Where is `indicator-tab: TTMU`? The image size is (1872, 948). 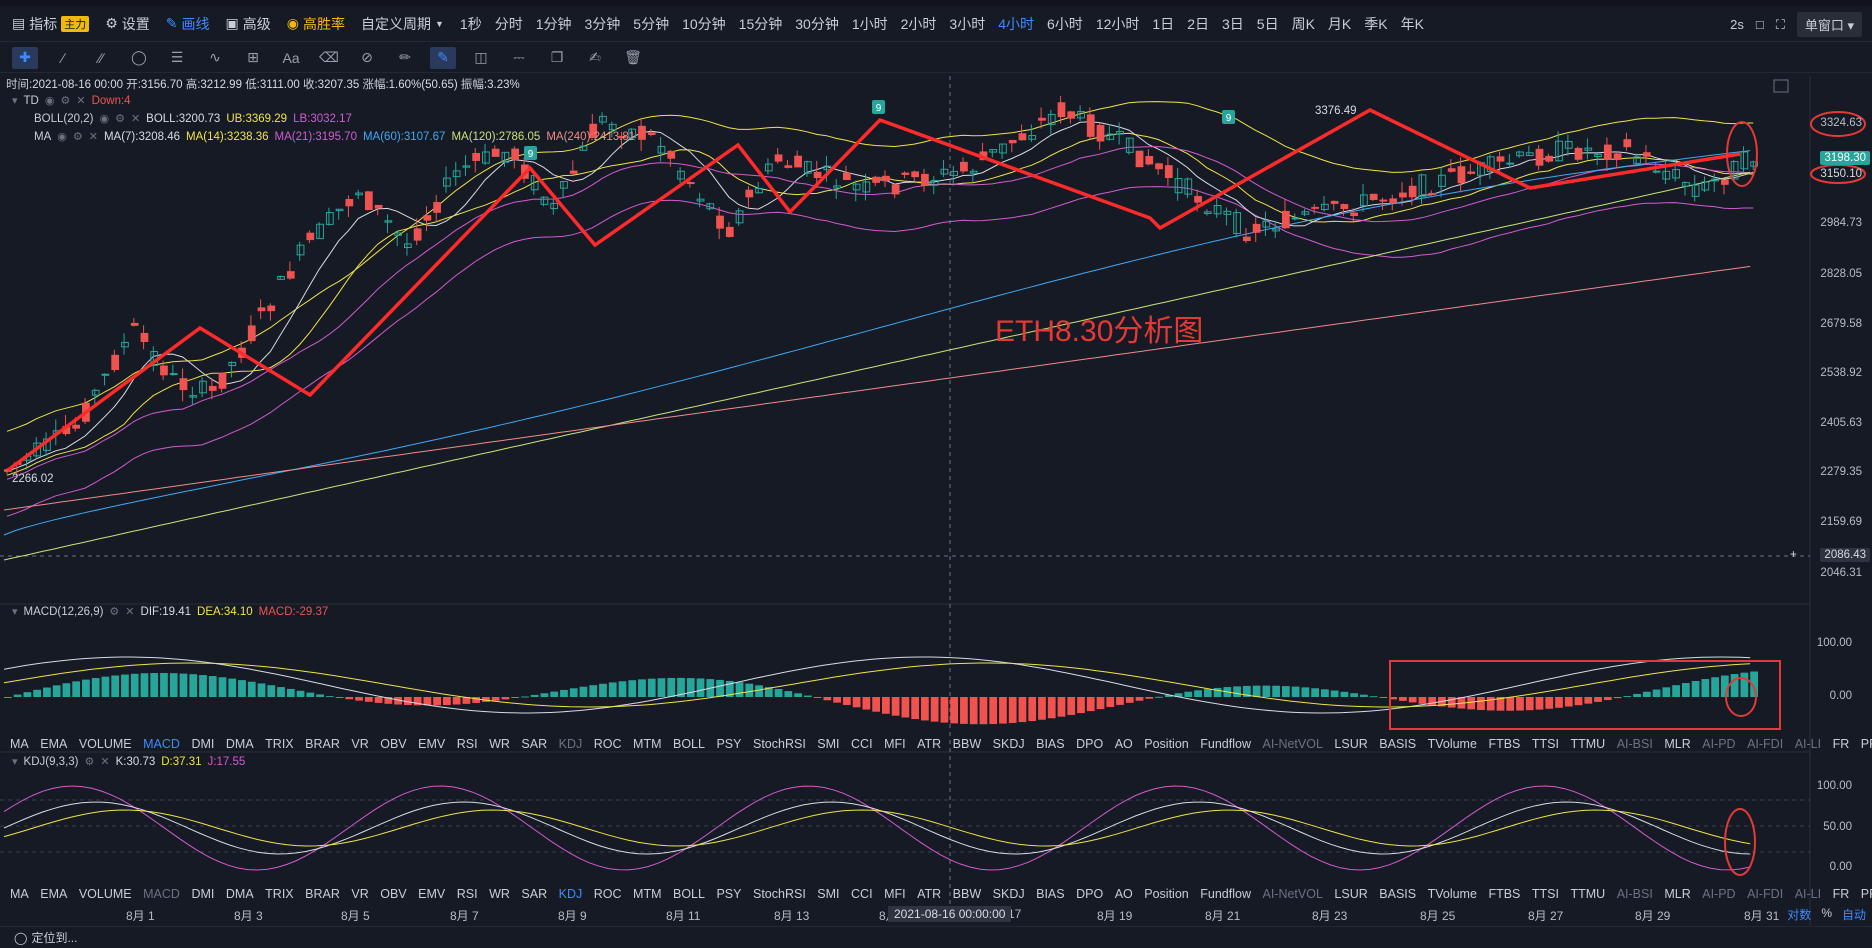
indicator-tab: TTMU is located at coordinates (1588, 894).